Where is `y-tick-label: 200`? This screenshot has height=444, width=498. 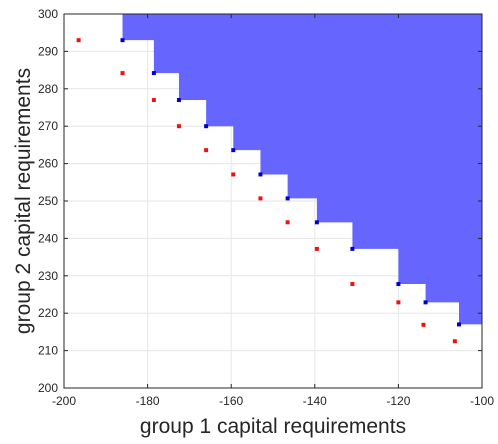
y-tick-label: 200 is located at coordinates (48, 388).